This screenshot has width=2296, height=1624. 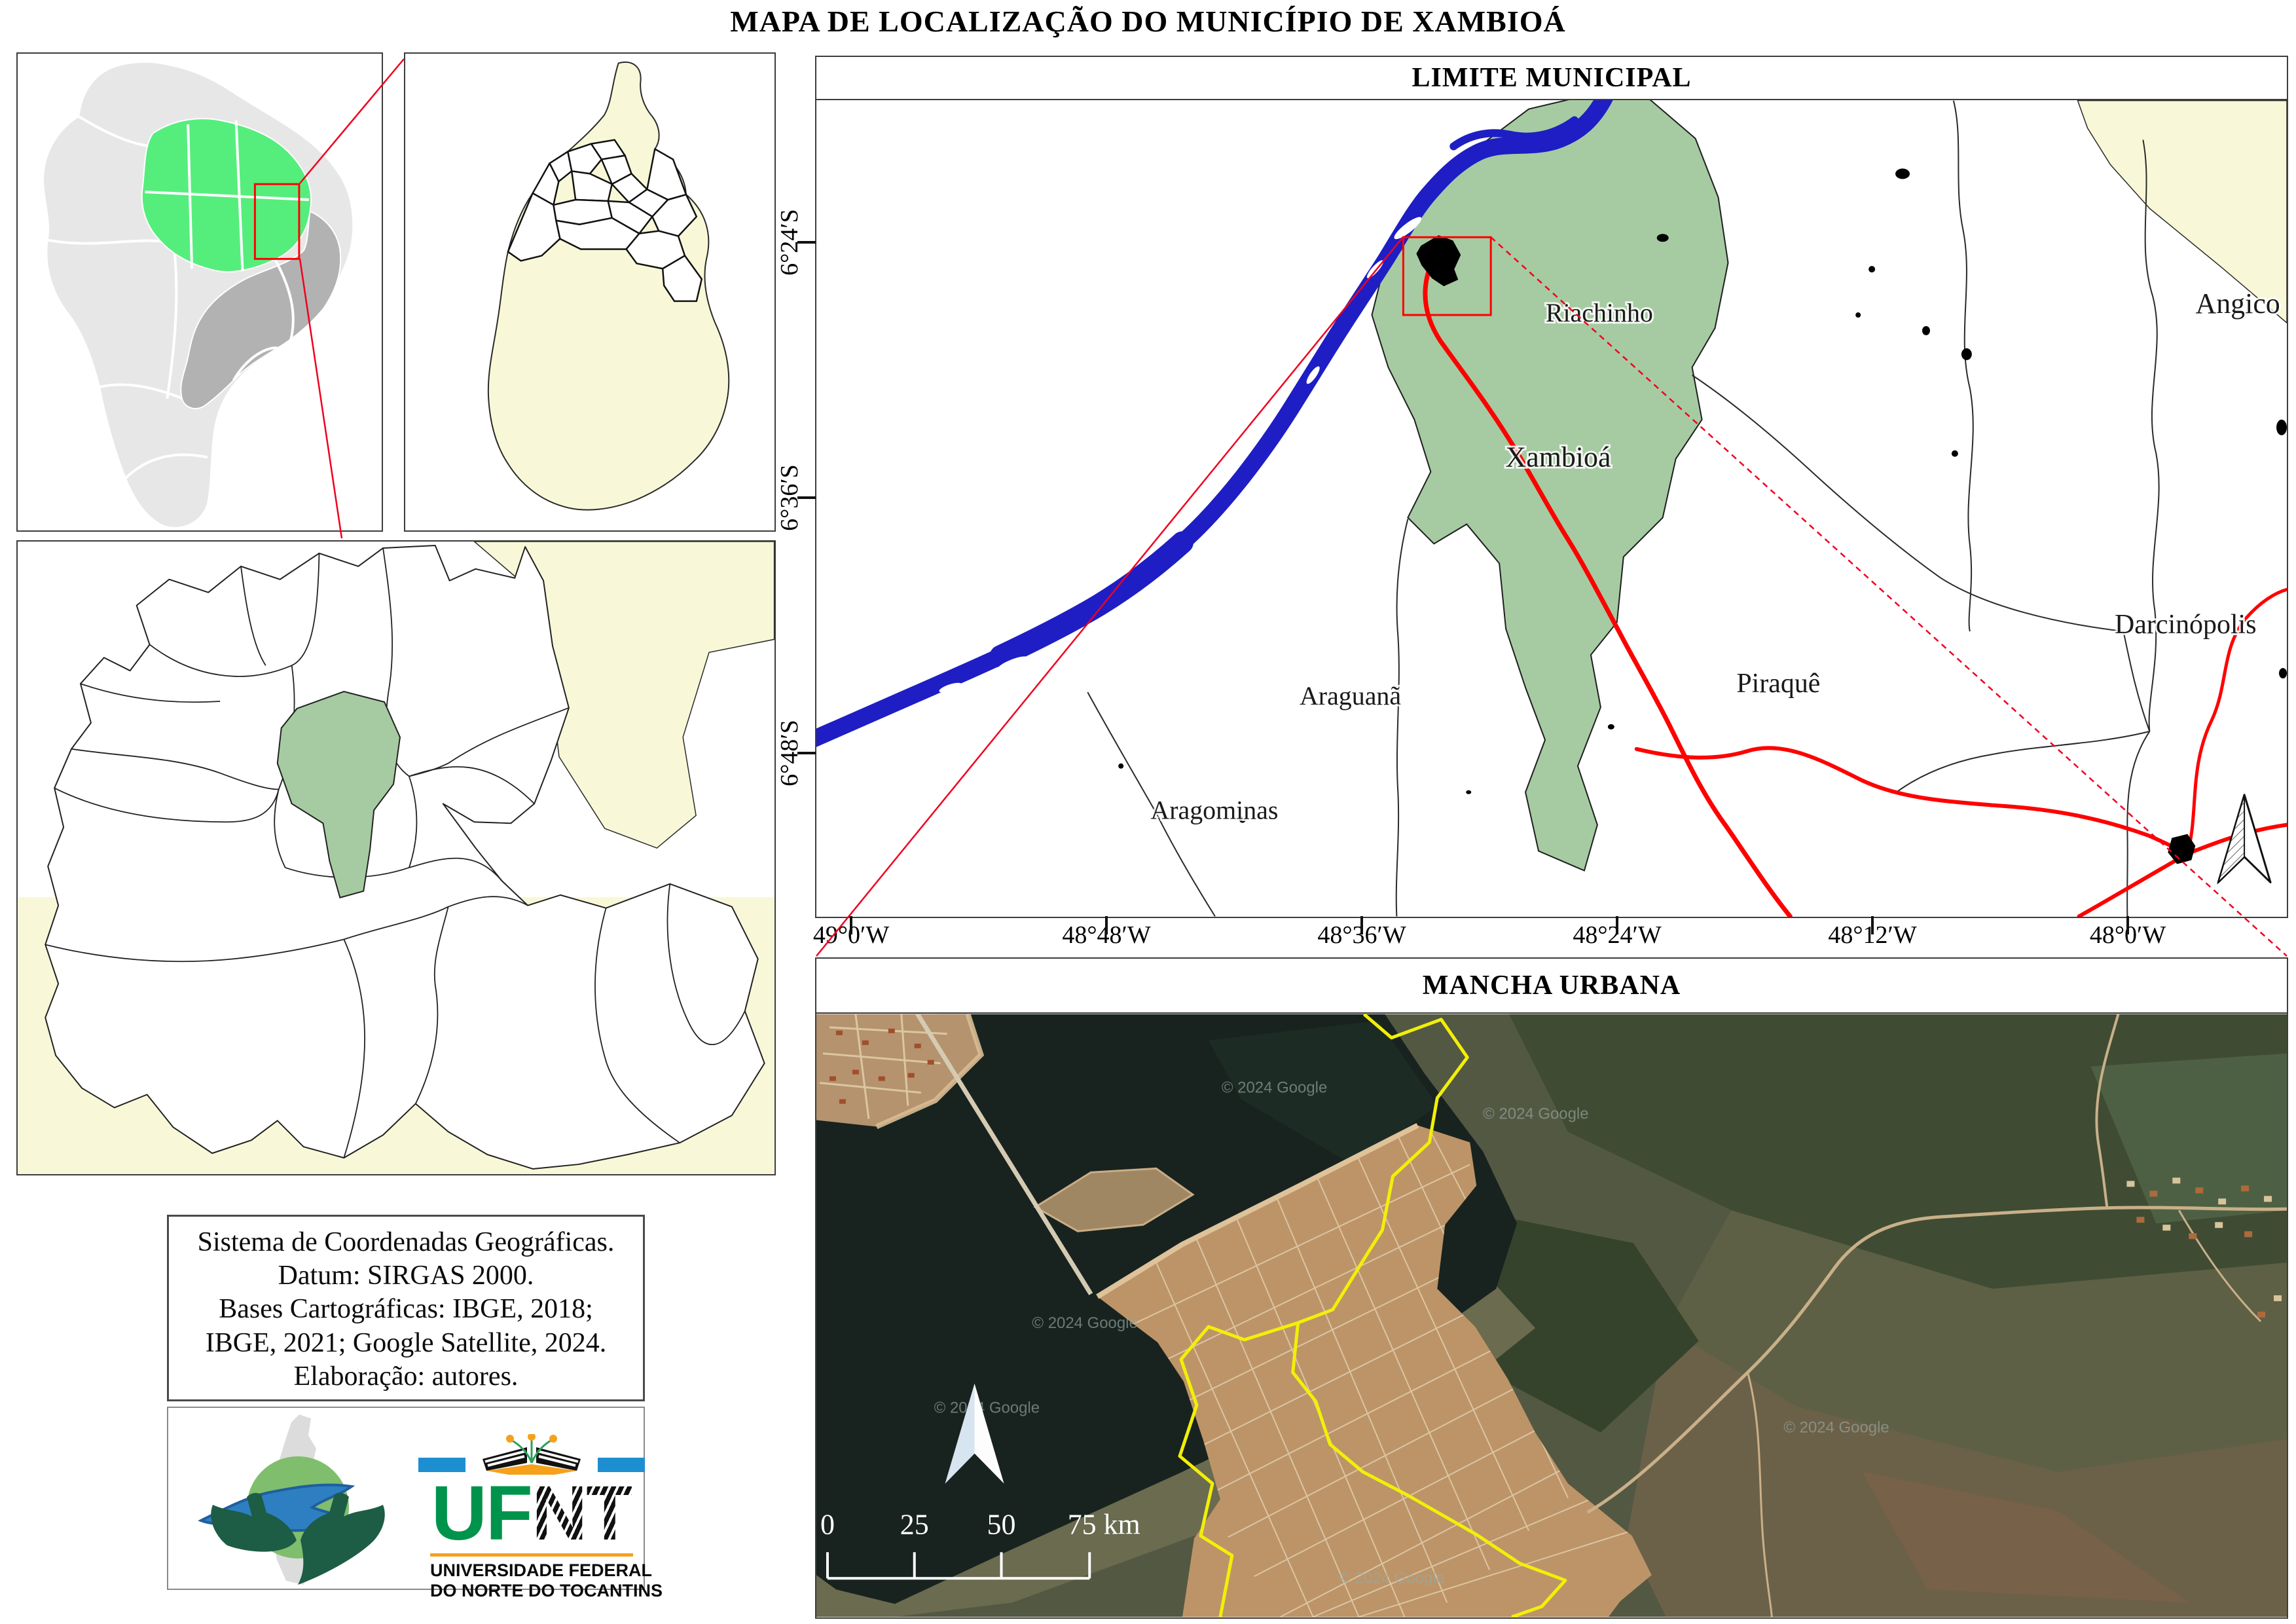 What do you see at coordinates (958, 1566) in the screenshot?
I see `scale-bar` at bounding box center [958, 1566].